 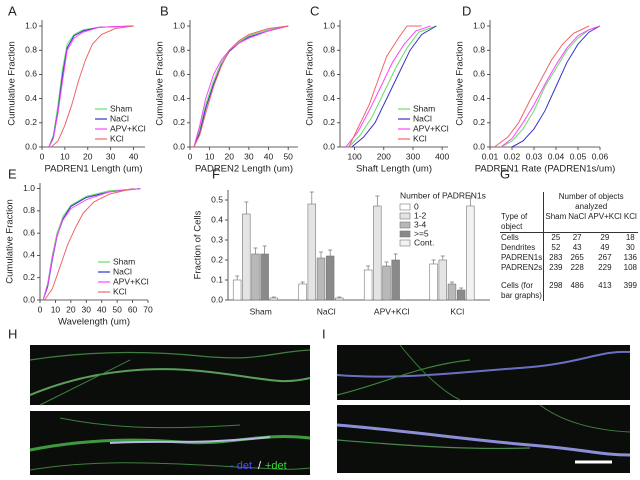 I want to click on x-tick-label: NaCl, so click(x=326, y=311).